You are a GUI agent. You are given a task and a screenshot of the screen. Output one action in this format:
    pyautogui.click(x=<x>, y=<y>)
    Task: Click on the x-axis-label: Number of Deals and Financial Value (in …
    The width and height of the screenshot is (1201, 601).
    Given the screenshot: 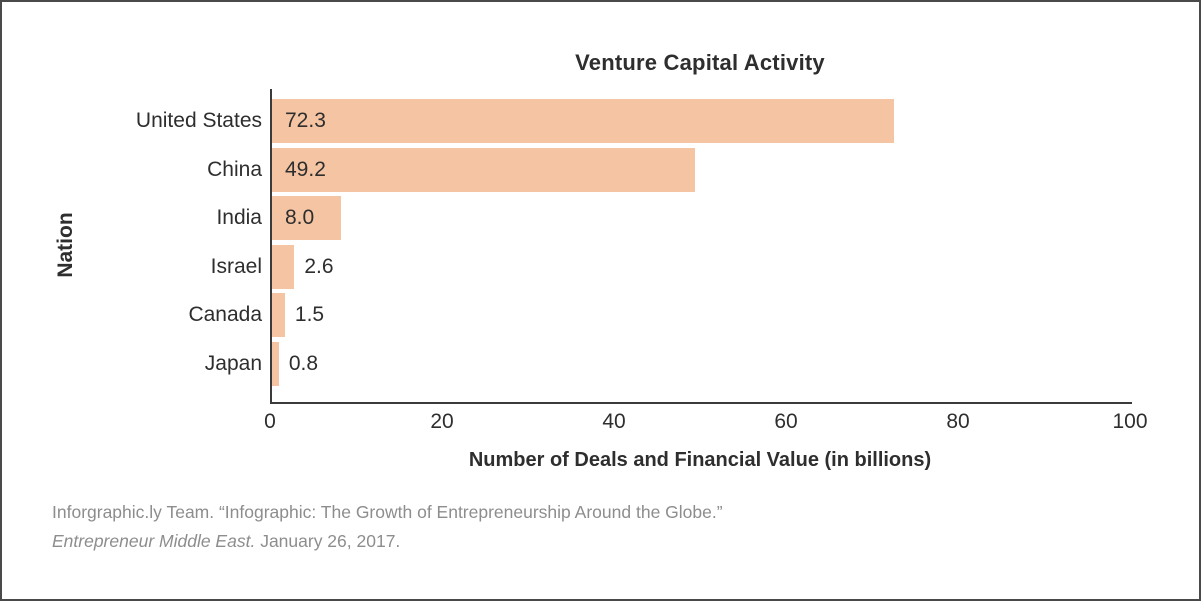 What is the action you would take?
    pyautogui.click(x=700, y=460)
    